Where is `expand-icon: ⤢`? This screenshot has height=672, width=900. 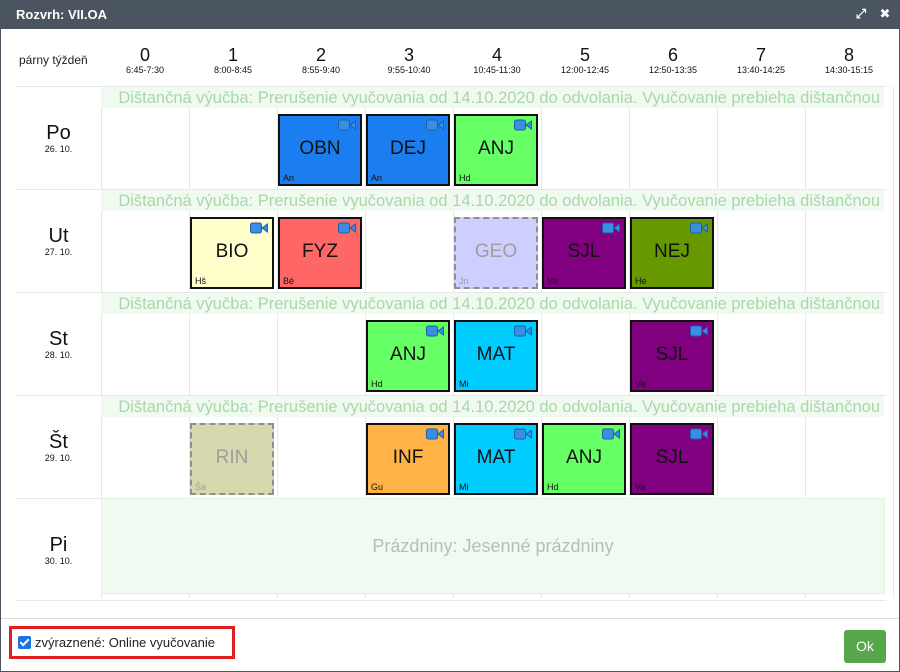 expand-icon: ⤢ is located at coordinates (861, 13).